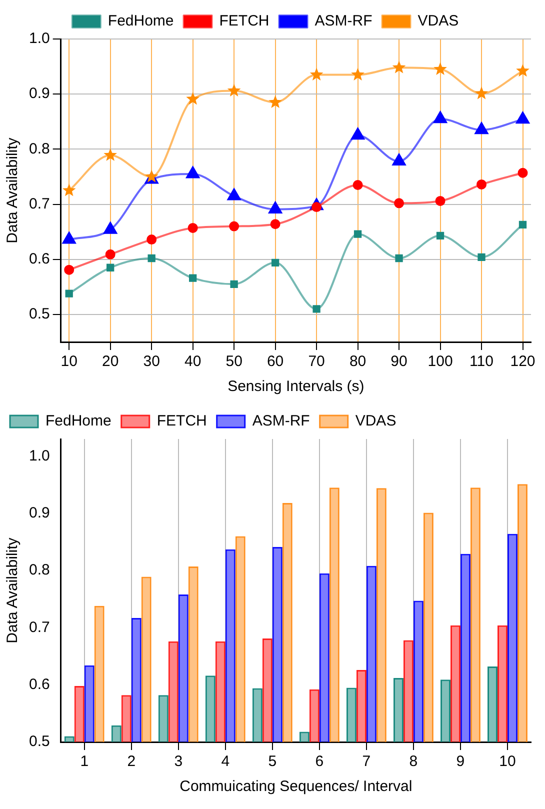 Image resolution: width=545 pixels, height=809 pixels. Describe the element at coordinates (413, 761) in the screenshot. I see `x-tick-label: 8` at that location.